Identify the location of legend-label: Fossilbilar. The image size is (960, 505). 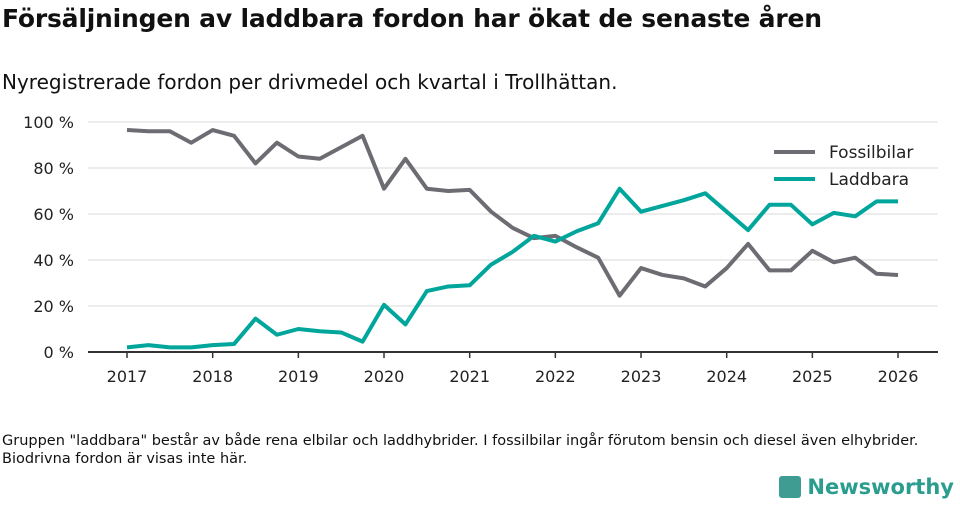
(871, 153).